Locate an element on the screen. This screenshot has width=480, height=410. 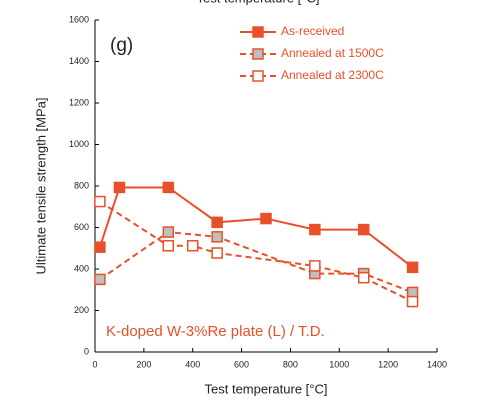
y-axis-label: Ultimate tensile strength [MPa] is located at coordinates (40, 185).